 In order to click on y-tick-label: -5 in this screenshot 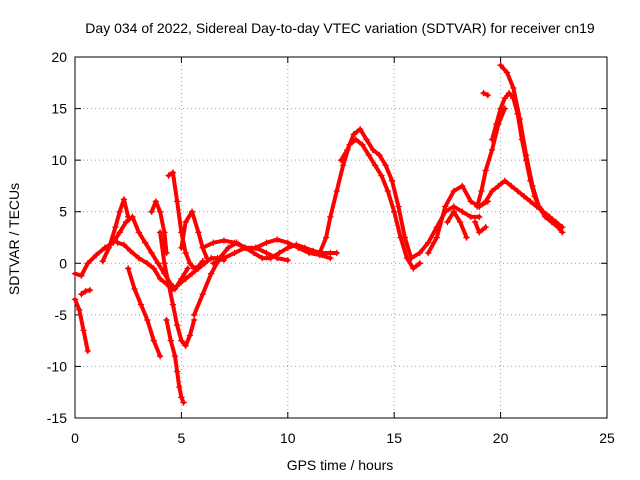, I will do `click(61, 315)`.